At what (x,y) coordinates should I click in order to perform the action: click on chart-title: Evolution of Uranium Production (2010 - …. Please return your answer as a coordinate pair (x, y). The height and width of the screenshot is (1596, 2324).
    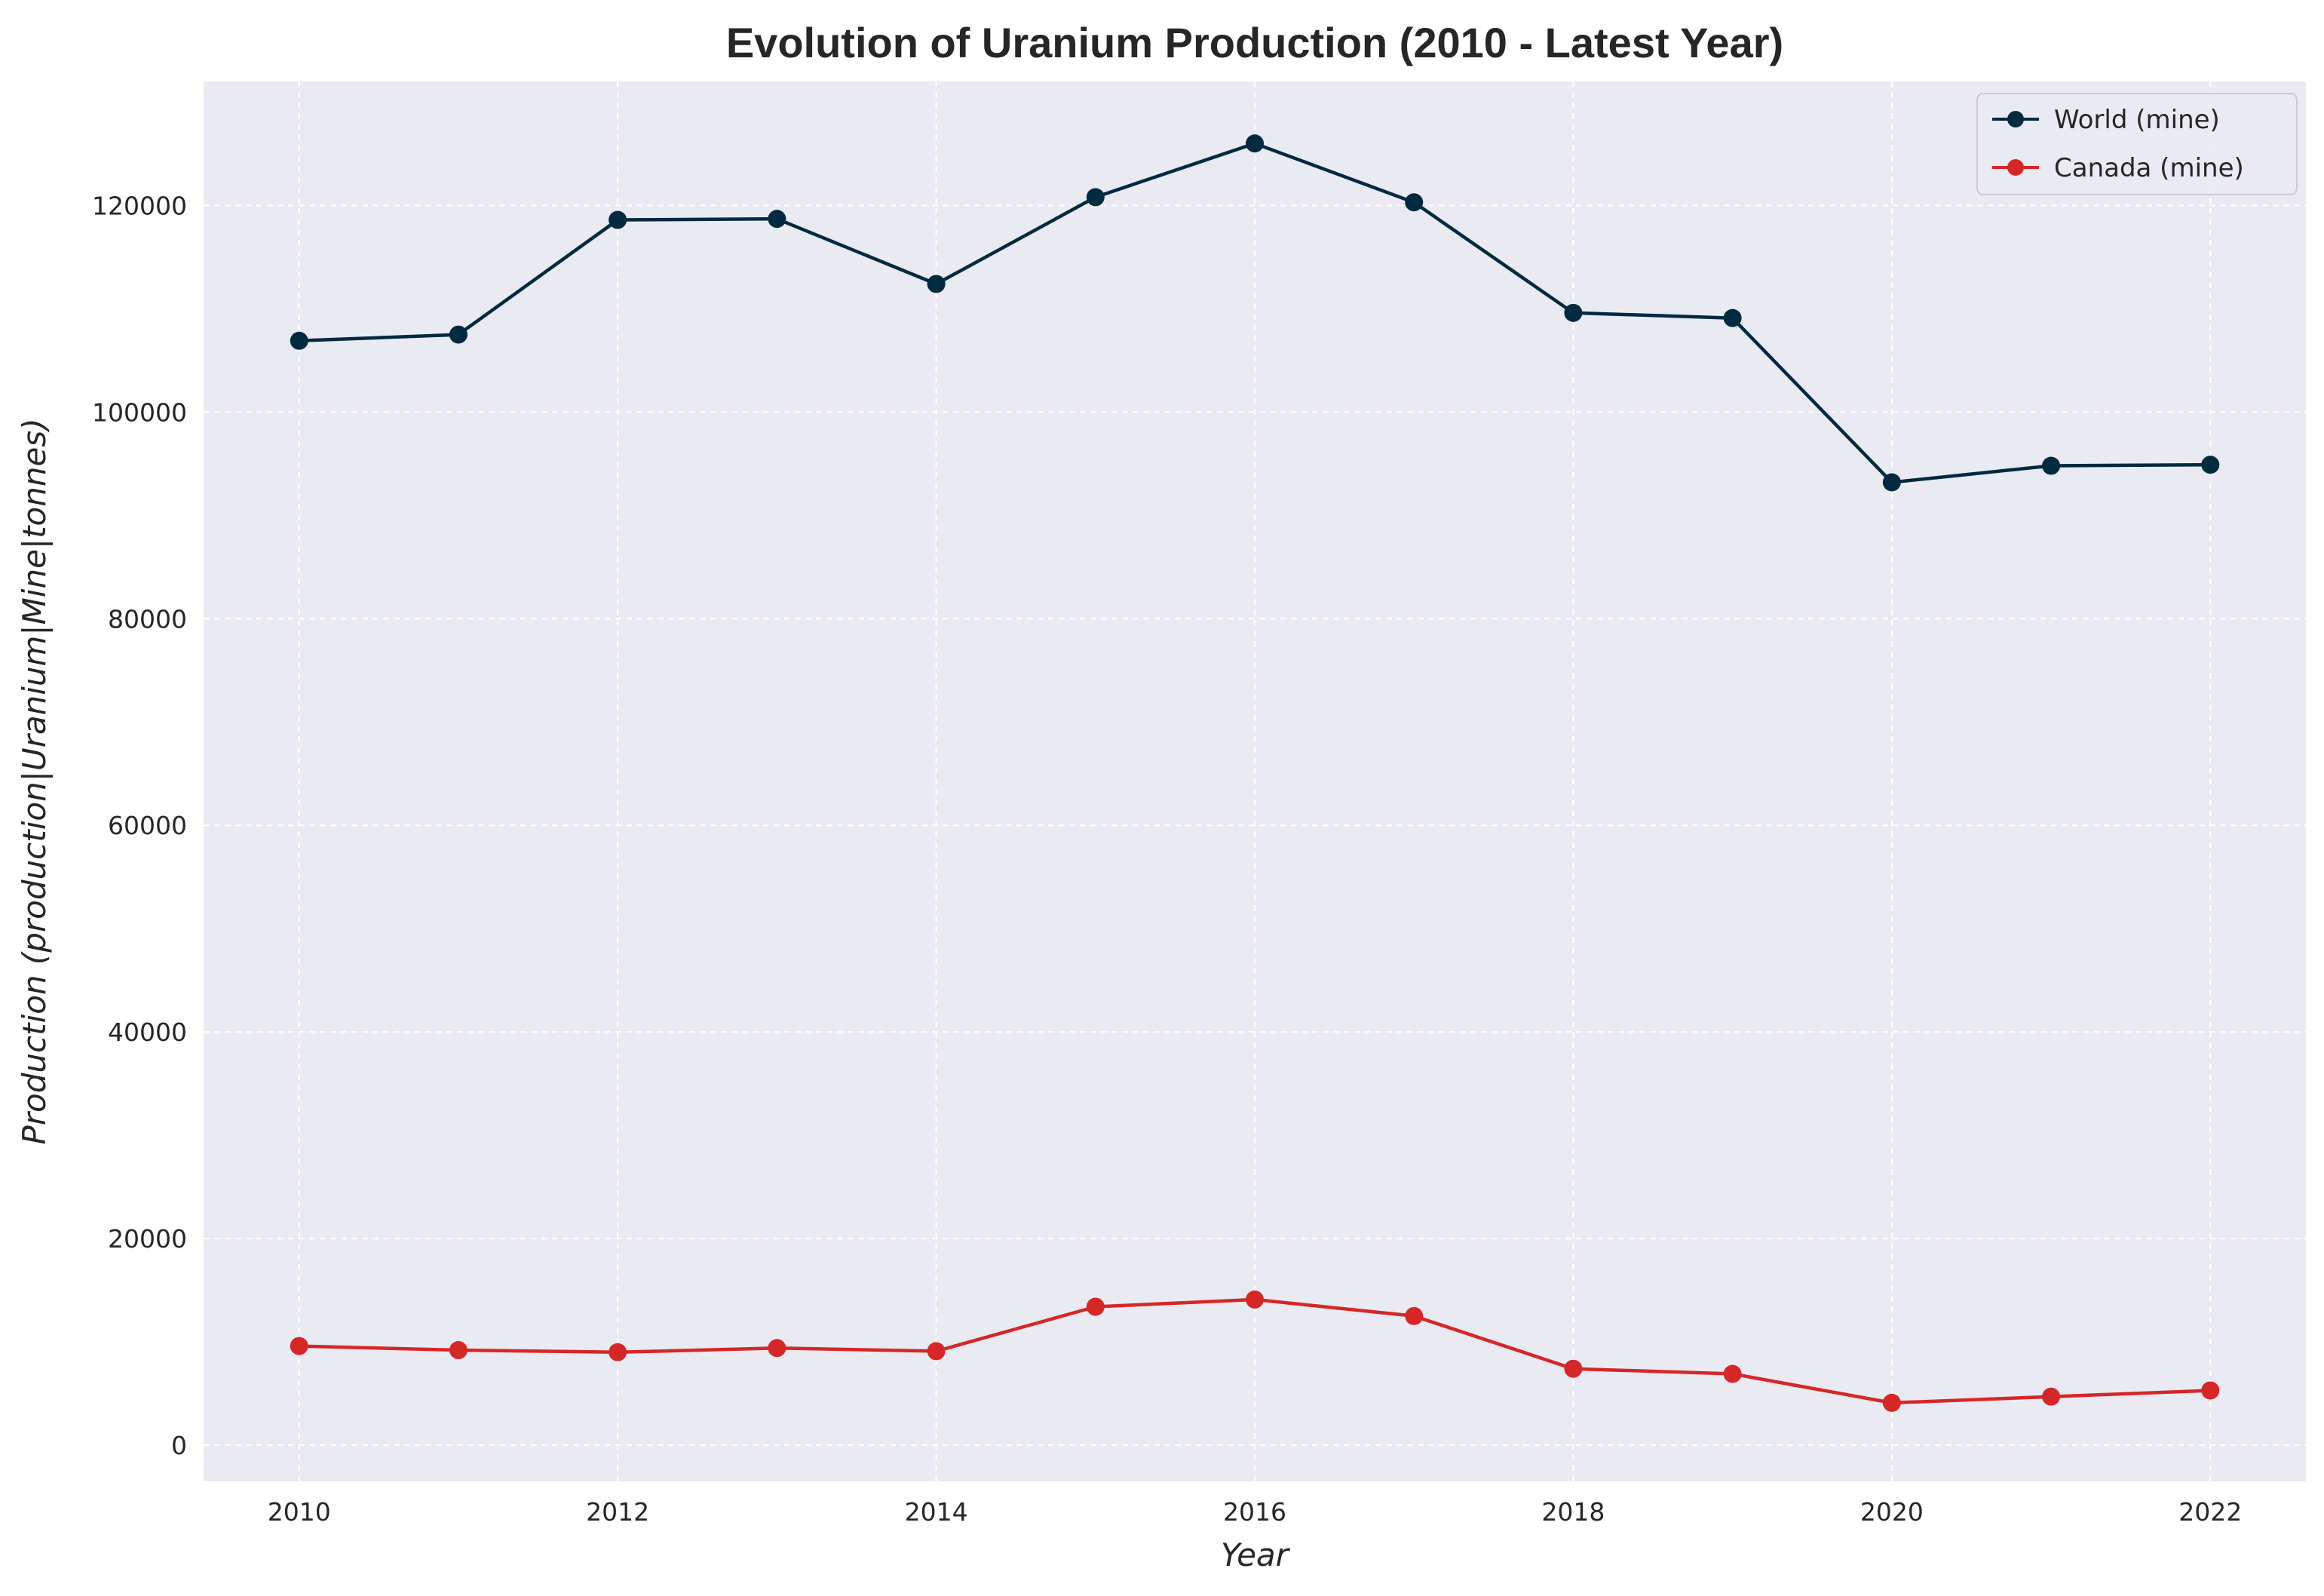
    Looking at the image, I should click on (1254, 42).